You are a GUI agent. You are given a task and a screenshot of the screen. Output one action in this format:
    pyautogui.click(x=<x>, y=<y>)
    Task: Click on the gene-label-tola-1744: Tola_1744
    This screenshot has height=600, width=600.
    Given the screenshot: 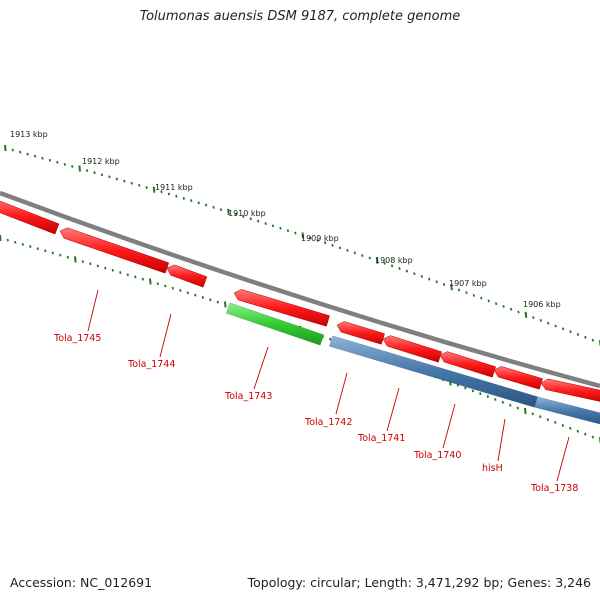 What is the action you would take?
    pyautogui.click(x=151, y=364)
    